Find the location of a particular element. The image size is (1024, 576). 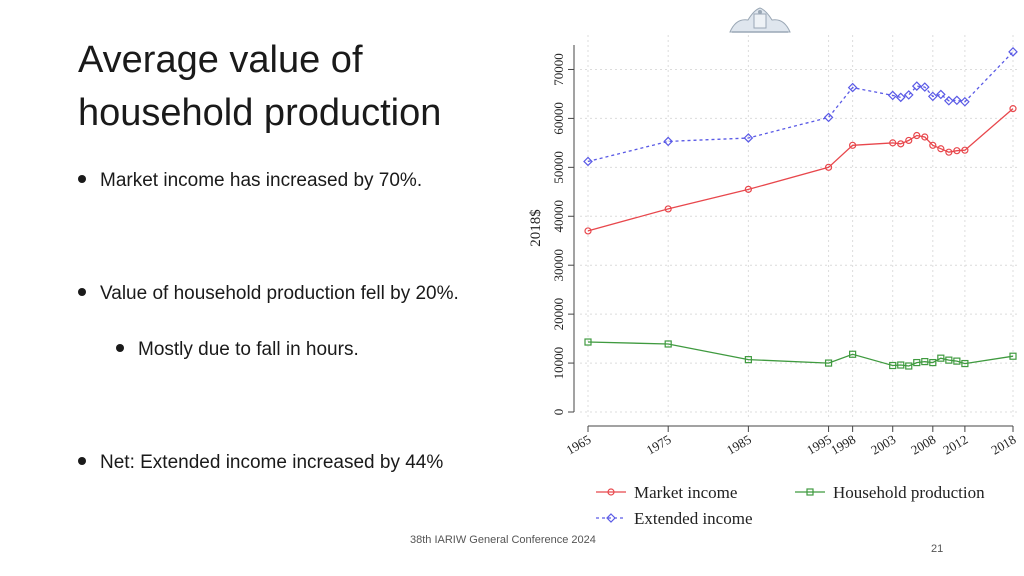

y-tick-label: 70000 is located at coordinates (558, 69).